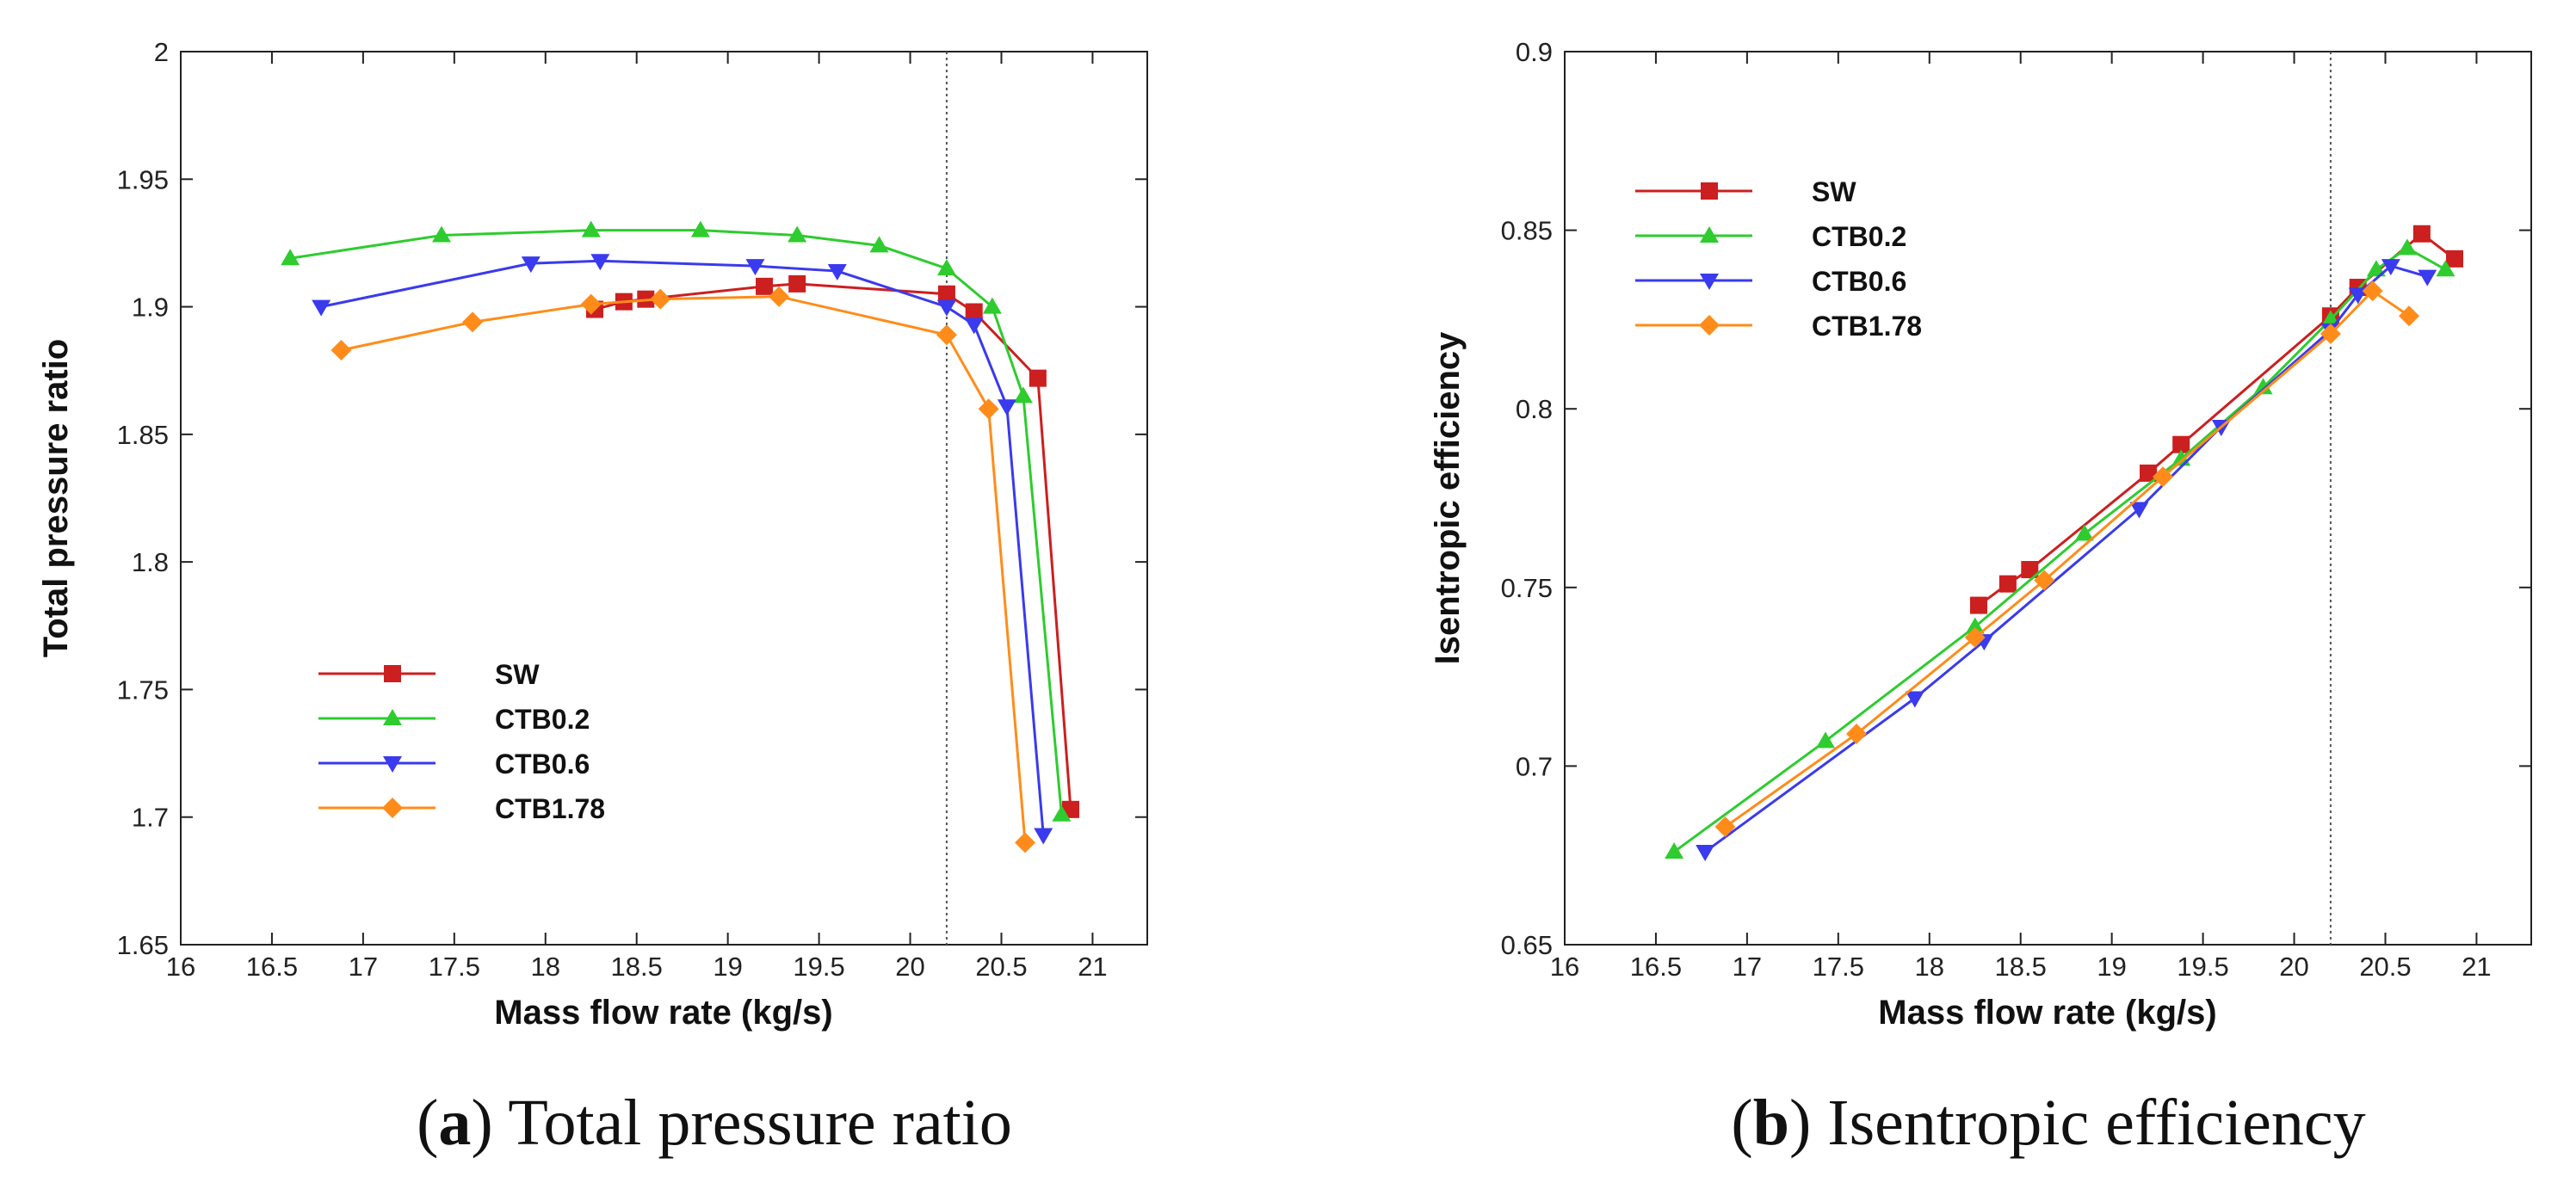 The height and width of the screenshot is (1183, 2576). What do you see at coordinates (1564, 967) in the screenshot?
I see `x-tick-label-b: 16` at bounding box center [1564, 967].